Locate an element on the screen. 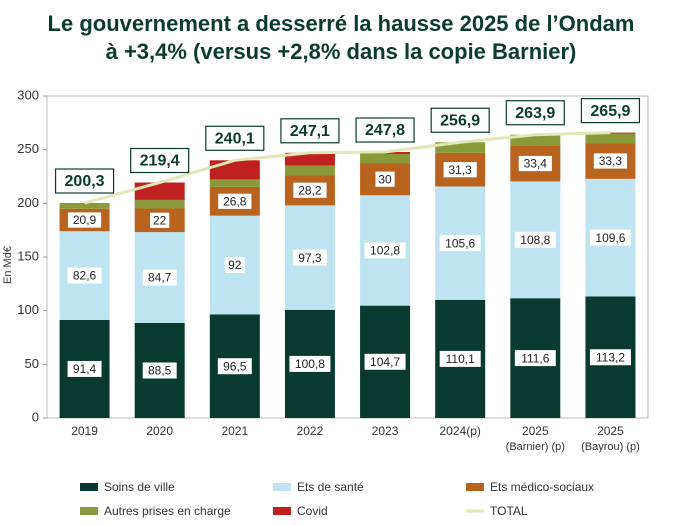 This screenshot has height=525, width=682. total-label: 265,9 is located at coordinates (610, 111).